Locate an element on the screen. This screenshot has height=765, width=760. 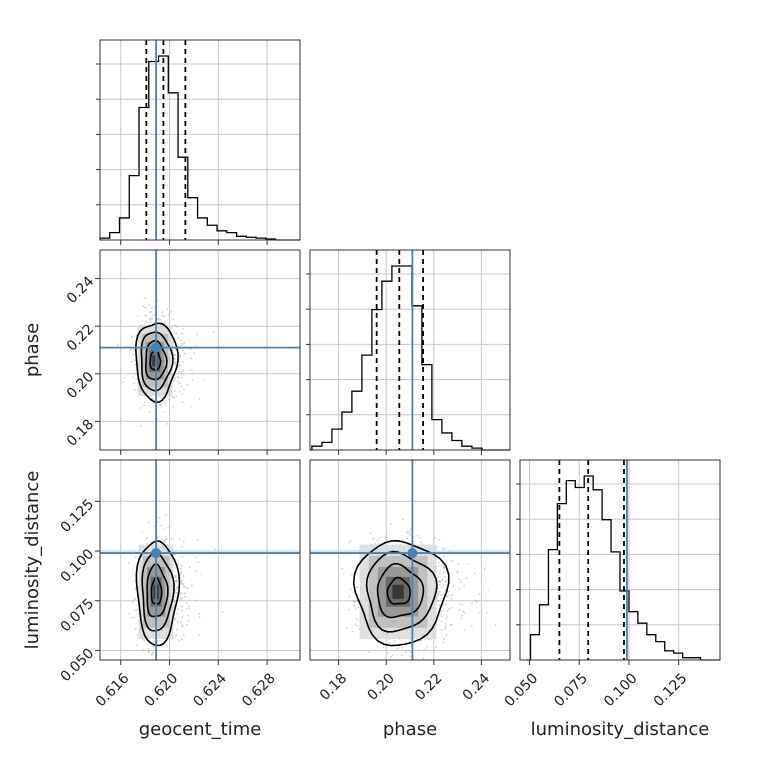
x-tick-label-phase: 0.22 is located at coordinates (428, 686).